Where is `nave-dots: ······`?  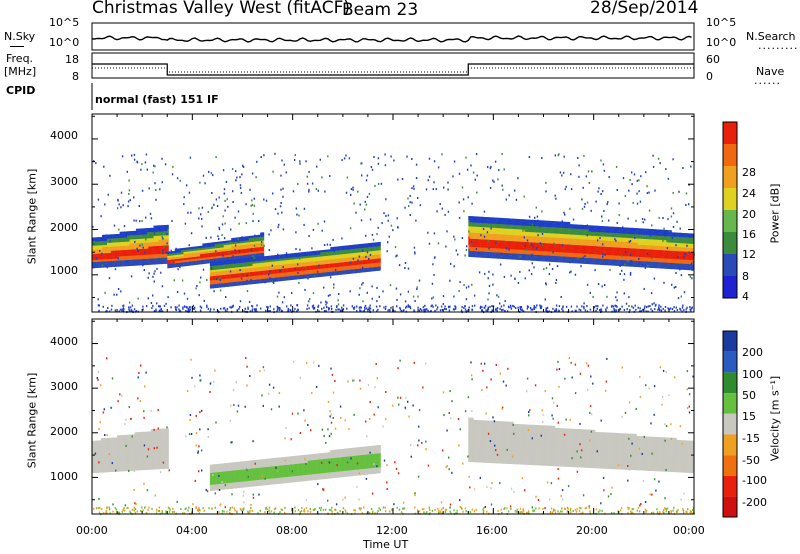 nave-dots: ······ is located at coordinates (767, 83).